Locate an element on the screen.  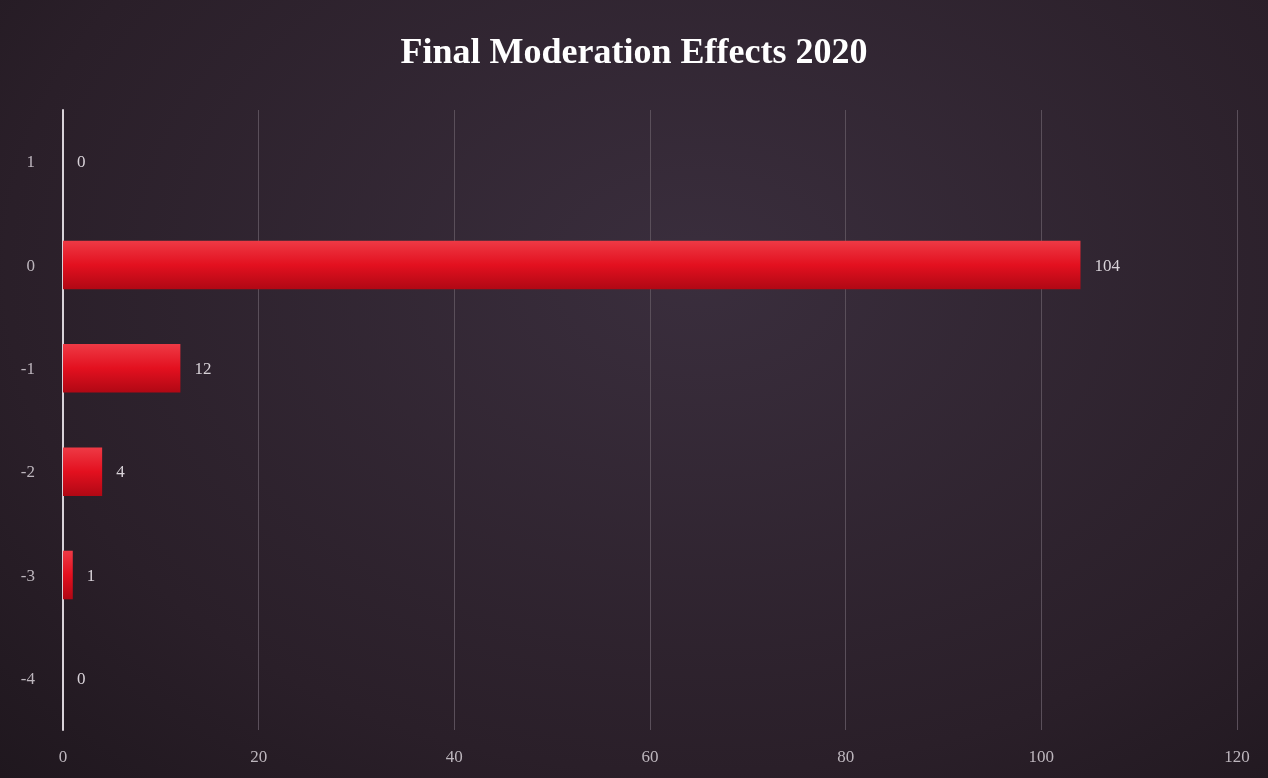
y-tick-label: 1 is located at coordinates (30, 162).